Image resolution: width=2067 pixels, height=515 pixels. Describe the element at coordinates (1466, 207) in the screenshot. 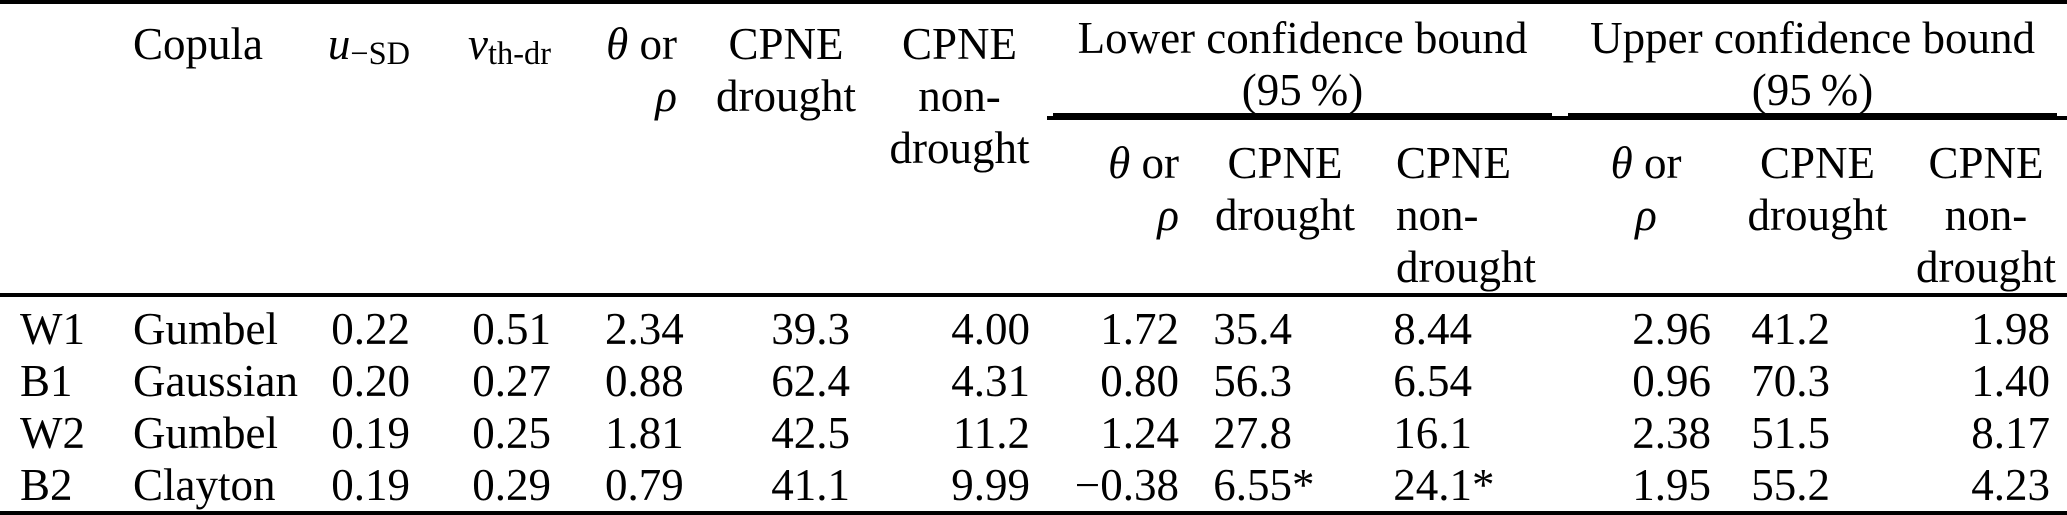

I see `subcol-header-lcb-cpne-nondrought: CPNE non- drought` at that location.